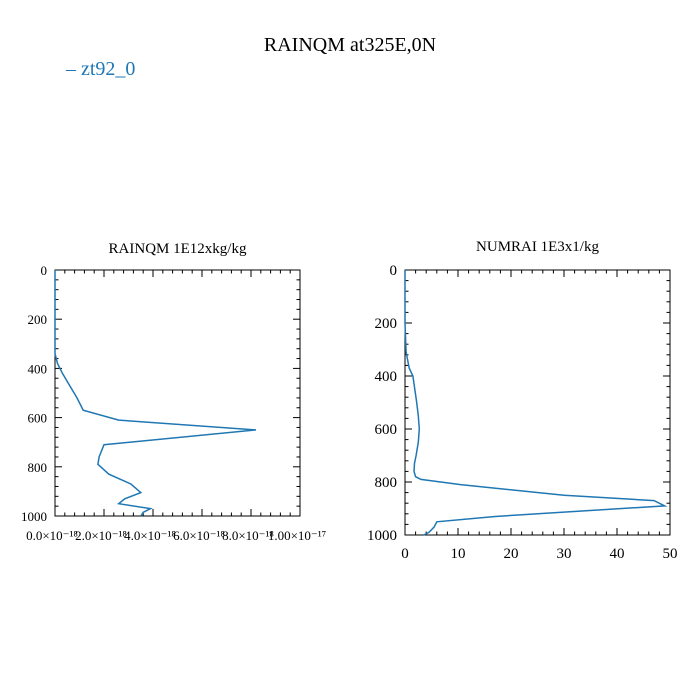 Image resolution: width=700 pixels, height=700 pixels. Describe the element at coordinates (101, 535) in the screenshot. I see `x-tick-label: 2.0×10⁻¹⁸` at that location.